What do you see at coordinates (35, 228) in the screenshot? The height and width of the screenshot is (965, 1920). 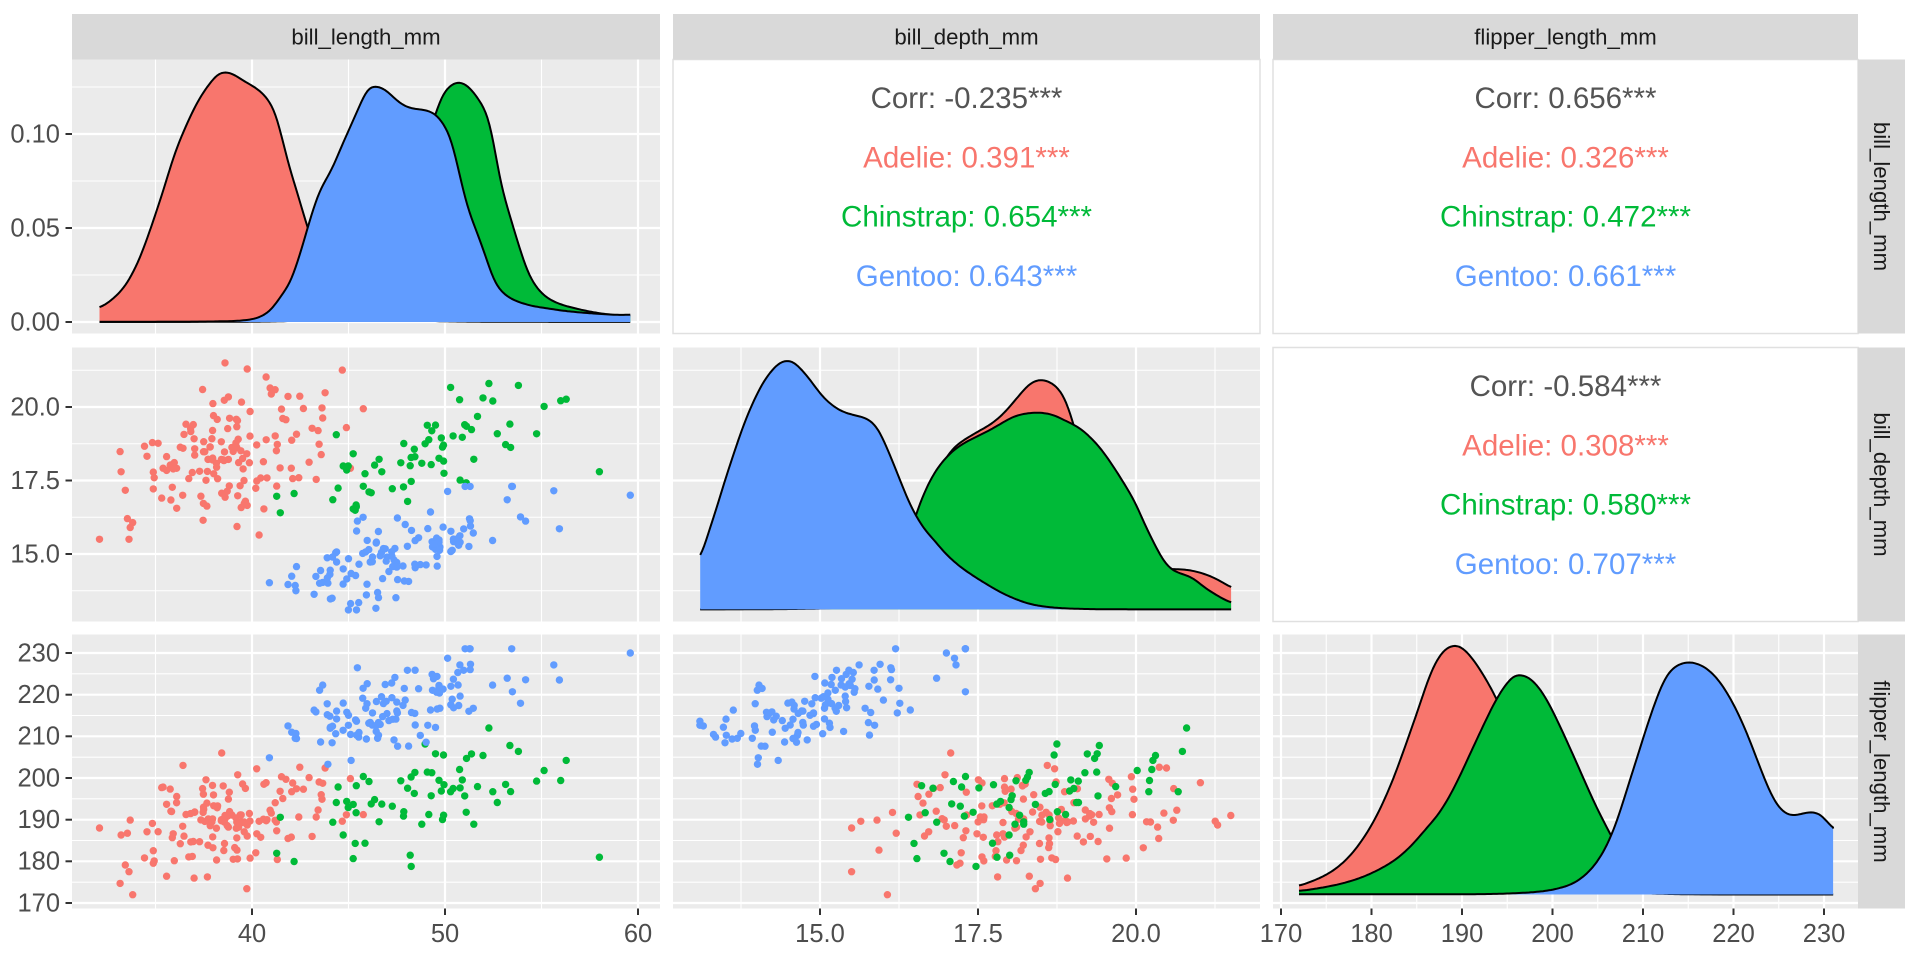 I see `svg-text: 0.05` at bounding box center [35, 228].